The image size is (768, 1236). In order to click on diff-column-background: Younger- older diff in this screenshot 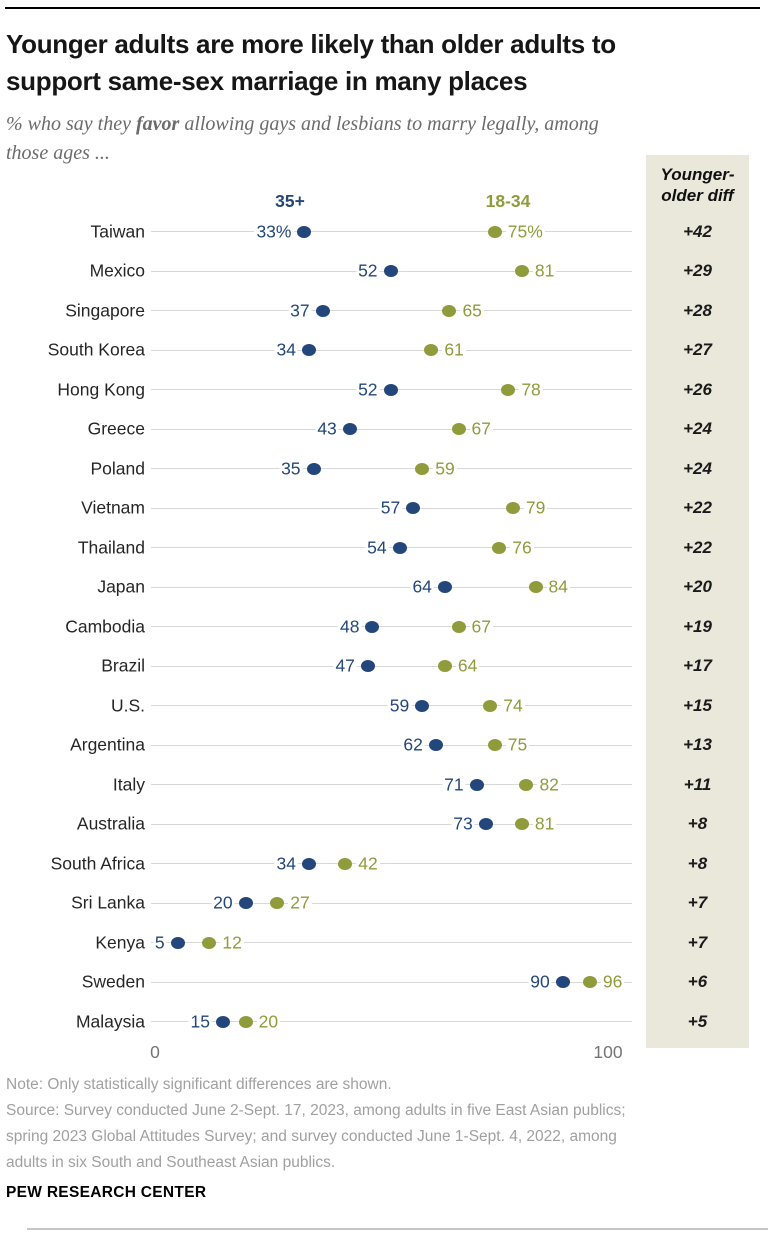, I will do `click(697, 601)`.